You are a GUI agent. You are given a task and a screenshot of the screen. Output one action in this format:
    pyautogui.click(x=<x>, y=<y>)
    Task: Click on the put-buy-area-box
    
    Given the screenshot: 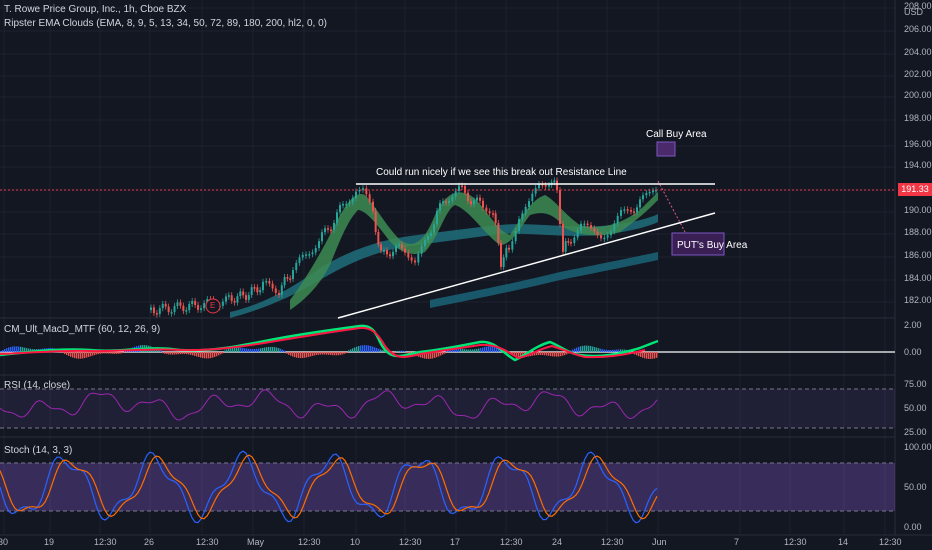 What is the action you would take?
    pyautogui.click(x=698, y=244)
    